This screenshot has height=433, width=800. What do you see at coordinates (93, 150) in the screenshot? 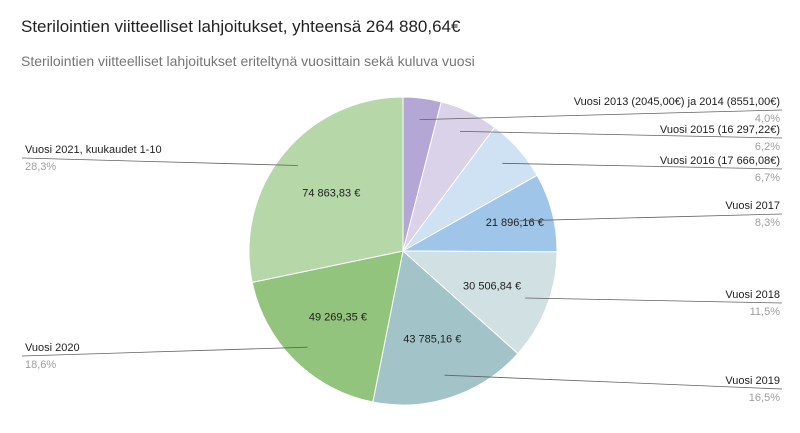
I see `slice-name-label: Vuosi 2021, kuukaudet 1-10` at bounding box center [93, 150].